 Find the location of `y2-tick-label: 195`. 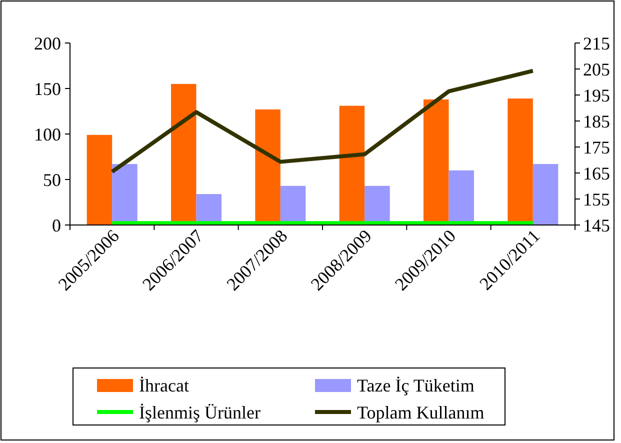

y2-tick-label: 195 is located at coordinates (596, 95).